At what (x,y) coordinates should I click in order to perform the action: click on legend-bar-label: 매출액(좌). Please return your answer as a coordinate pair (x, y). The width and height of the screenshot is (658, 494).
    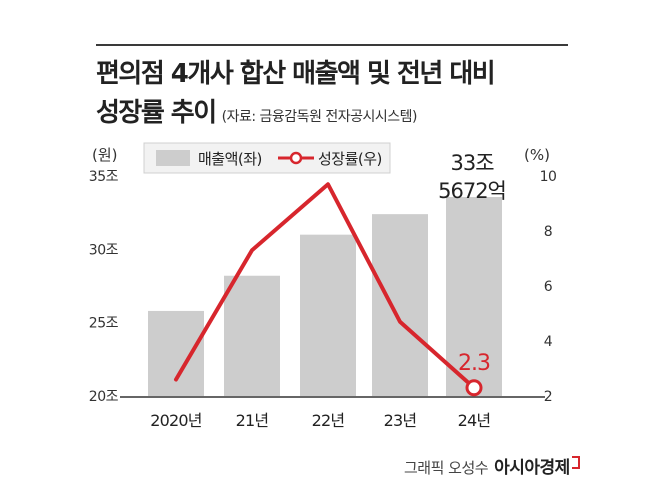
    Looking at the image, I should click on (230, 159).